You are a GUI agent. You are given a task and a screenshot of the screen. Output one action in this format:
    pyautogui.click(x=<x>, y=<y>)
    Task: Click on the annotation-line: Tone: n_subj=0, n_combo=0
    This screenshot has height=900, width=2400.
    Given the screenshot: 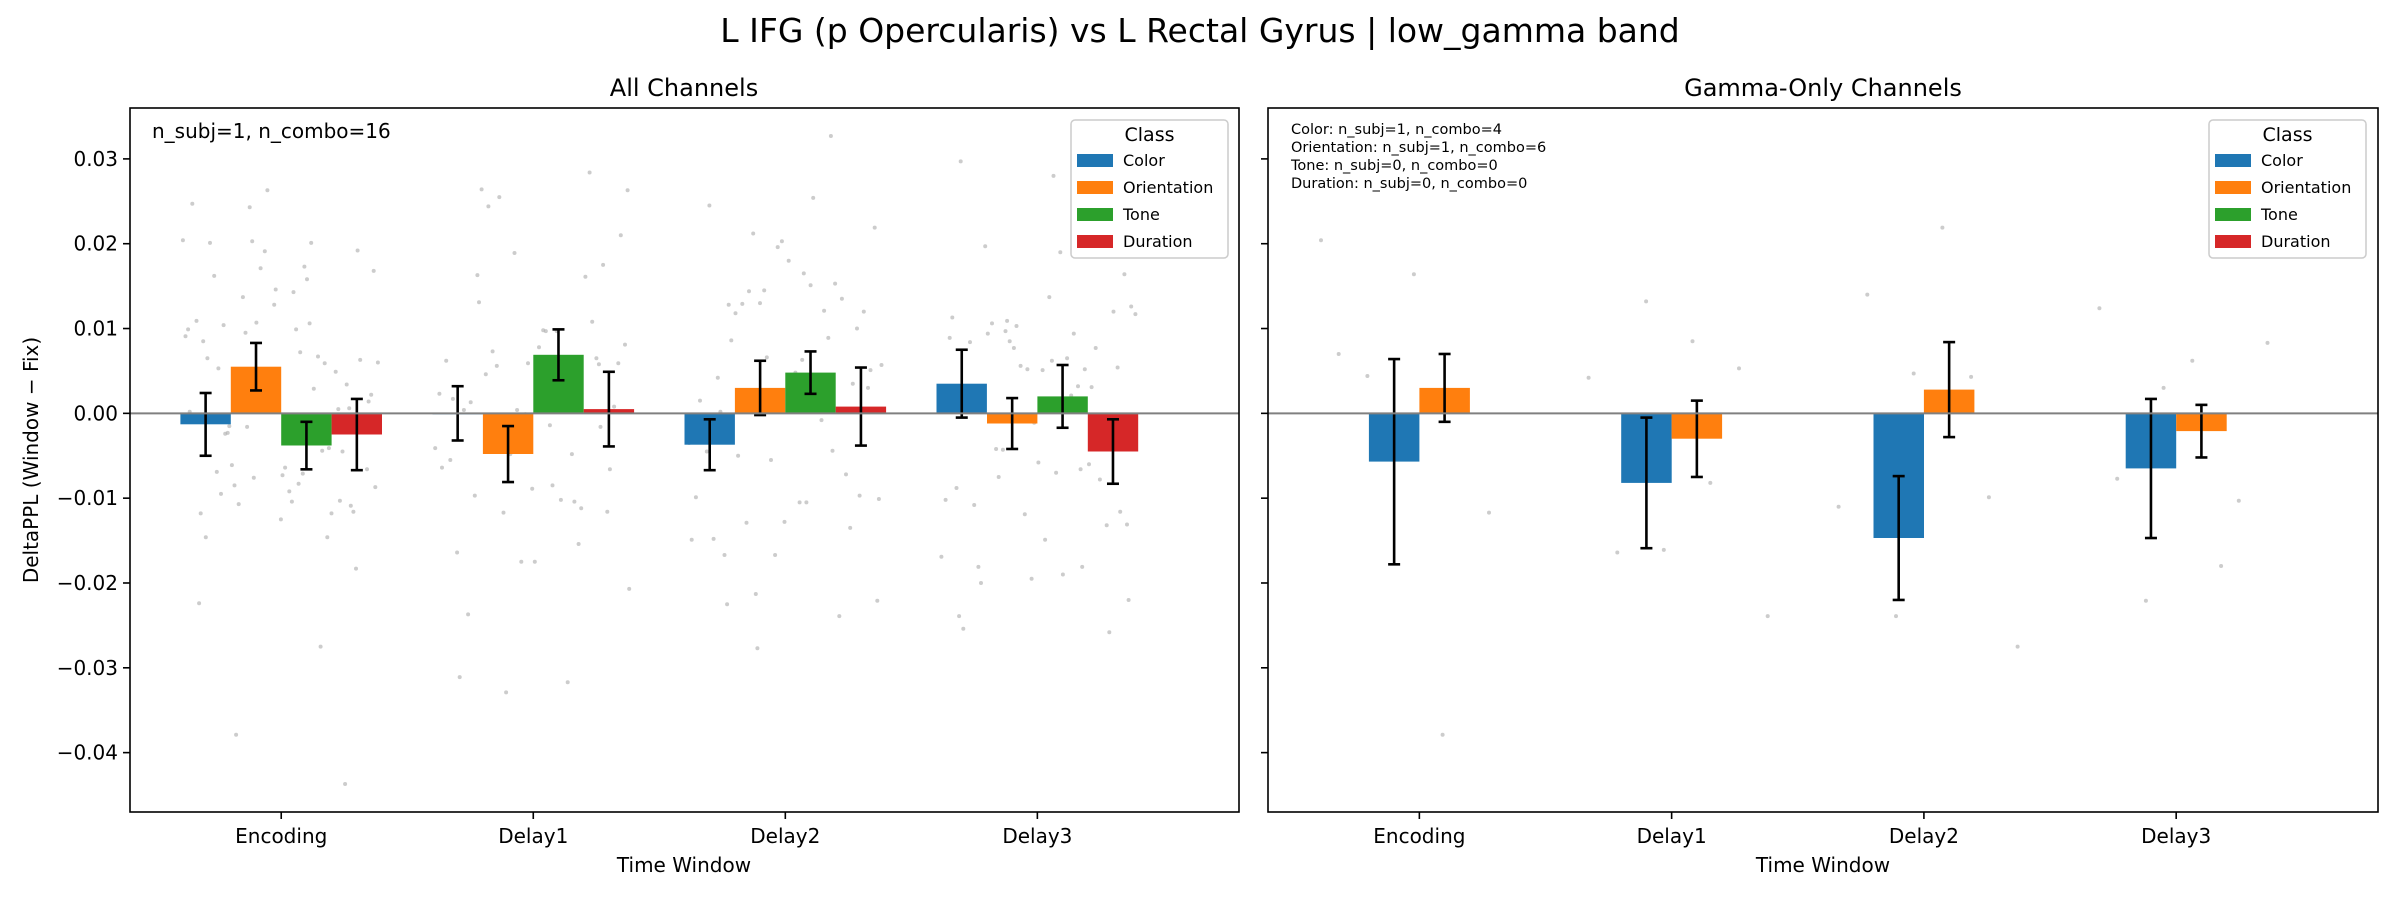 What is the action you would take?
    pyautogui.click(x=1394, y=166)
    